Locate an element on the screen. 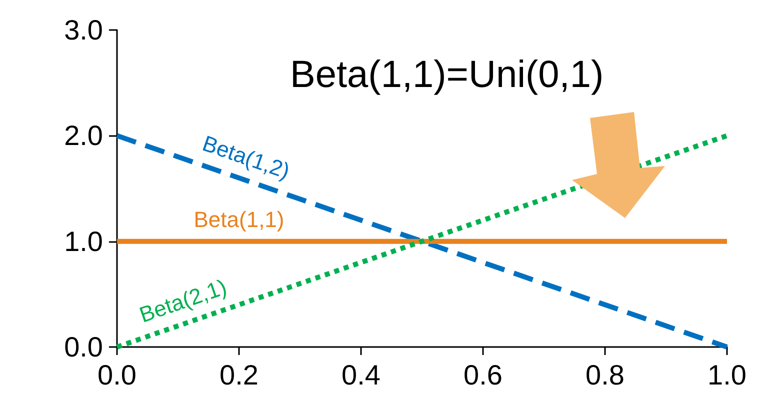 This screenshot has width=759, height=415. x-tick-label: 0.6 is located at coordinates (483, 375).